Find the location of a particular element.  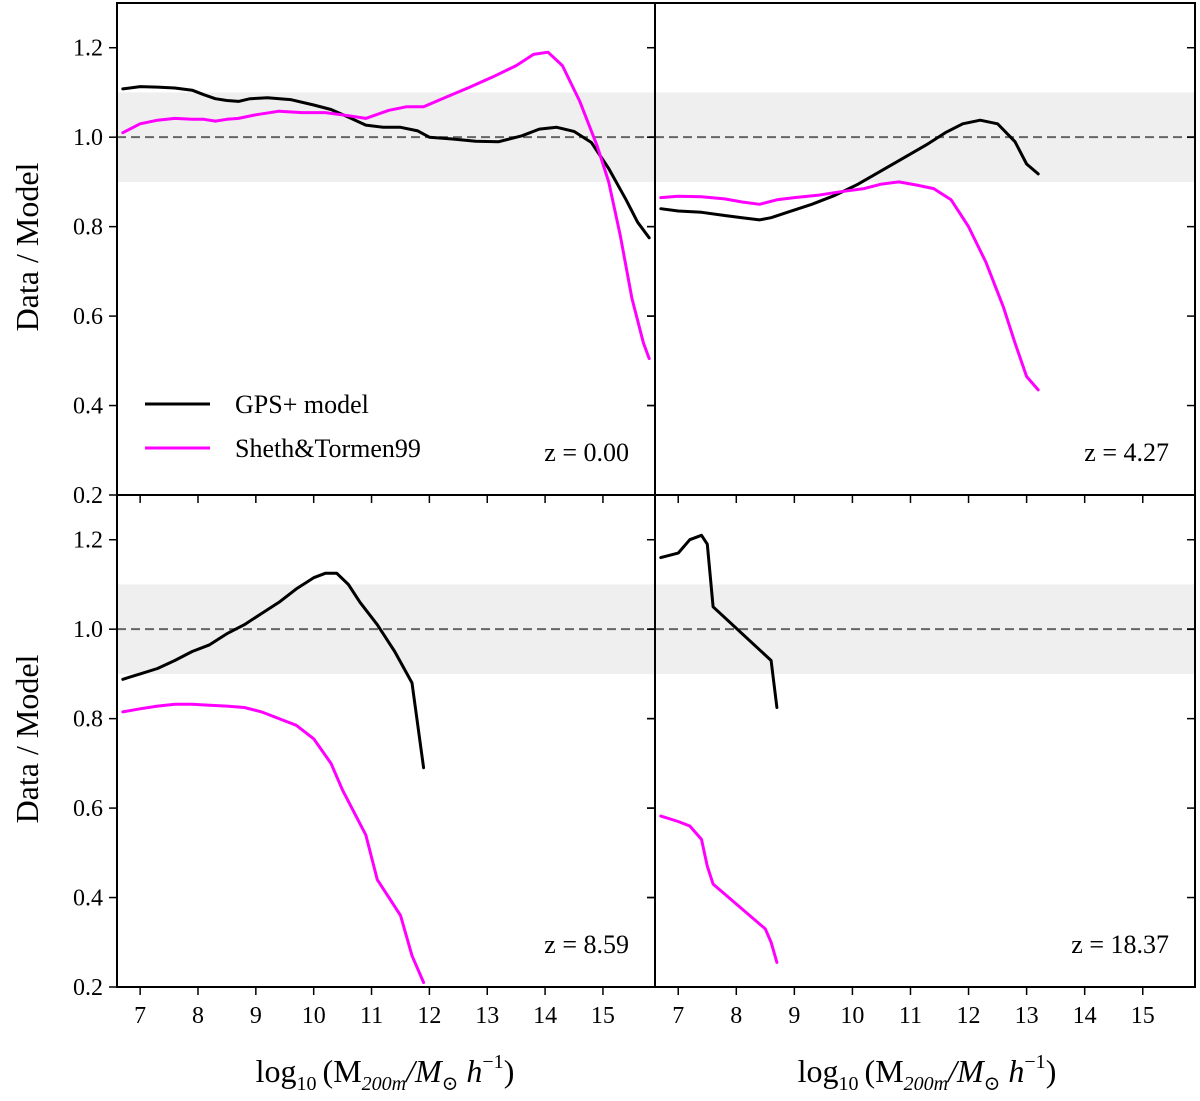

x-axis-title-left: log10 (M200m/M⊙ h−1) is located at coordinates (385, 1073).